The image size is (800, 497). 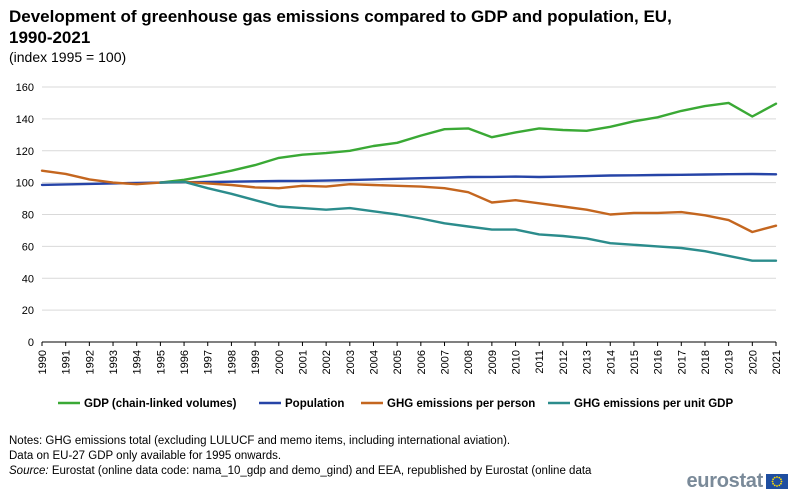 I want to click on x-tick-label: 2003, so click(x=351, y=362).